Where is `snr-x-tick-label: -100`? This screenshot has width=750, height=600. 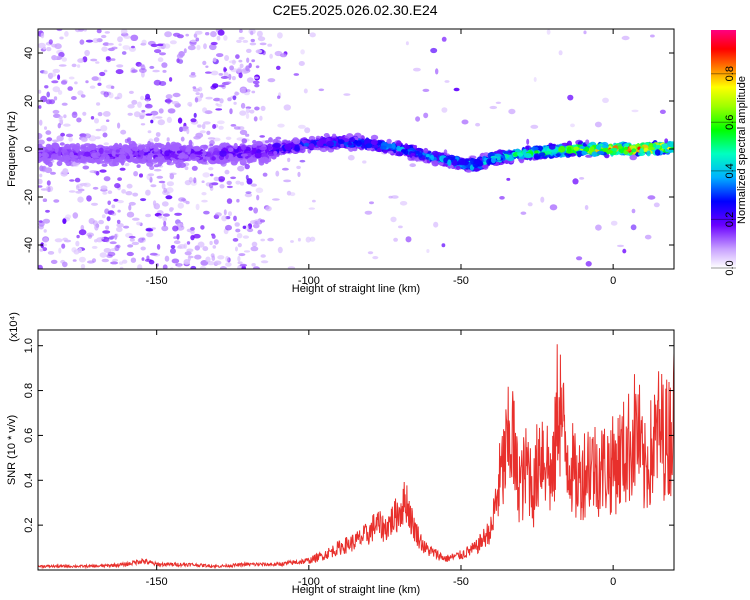 snr-x-tick-label: -100 is located at coordinates (309, 582).